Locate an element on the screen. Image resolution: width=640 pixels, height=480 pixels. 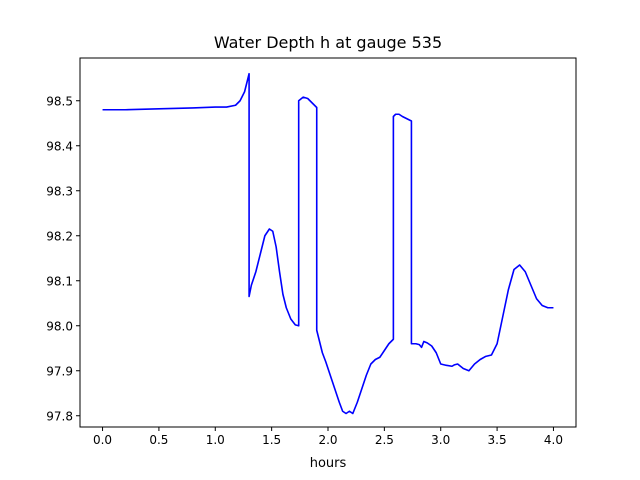
y-tick-label: 98.0 is located at coordinates (59, 326).